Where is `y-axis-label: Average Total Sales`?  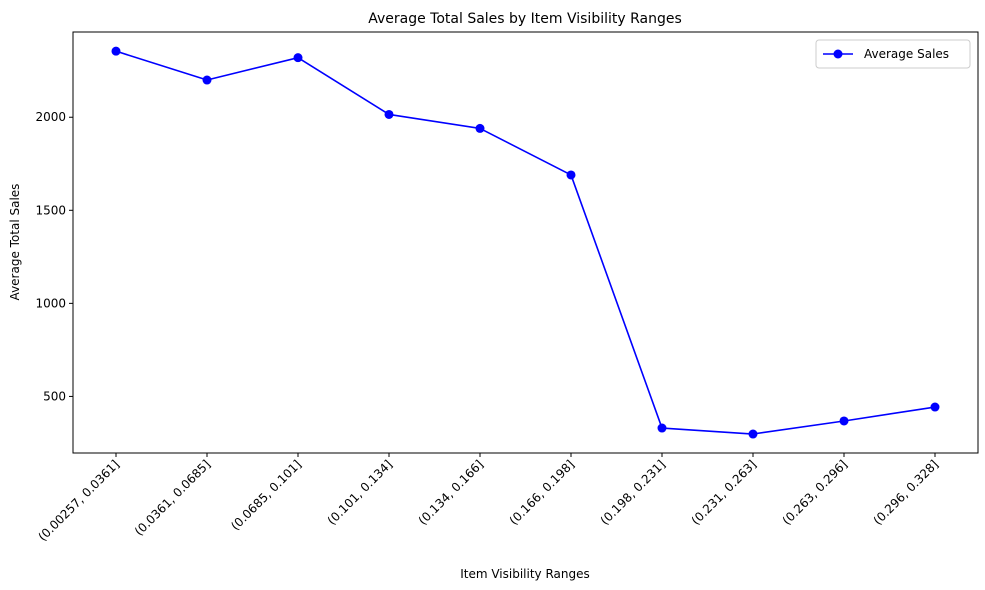 y-axis-label: Average Total Sales is located at coordinates (15, 242).